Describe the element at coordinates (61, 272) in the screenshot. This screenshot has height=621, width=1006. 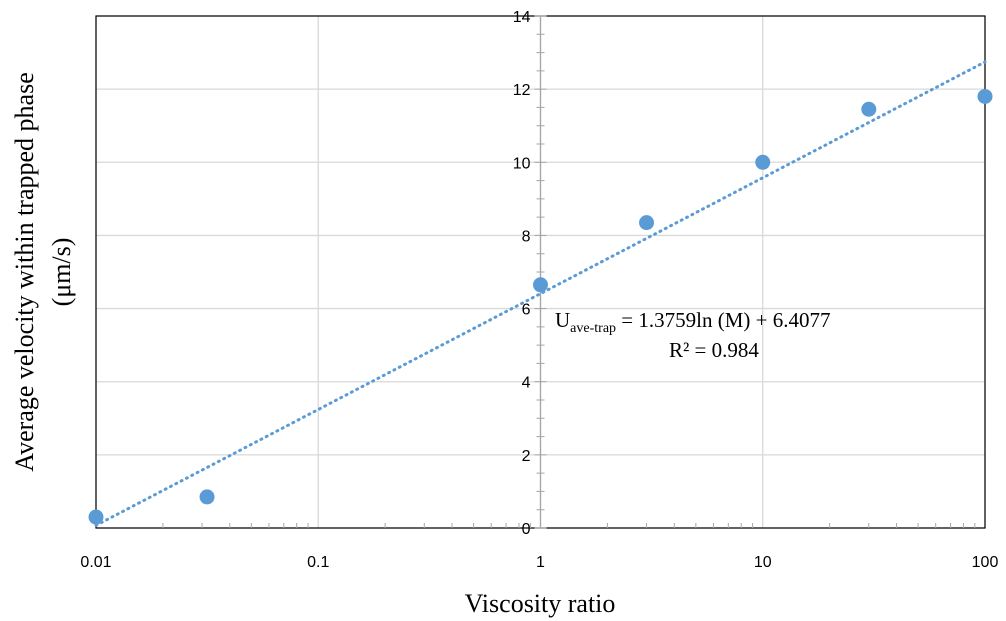
I see `y-axis-title-line2: (μm/s)` at that location.